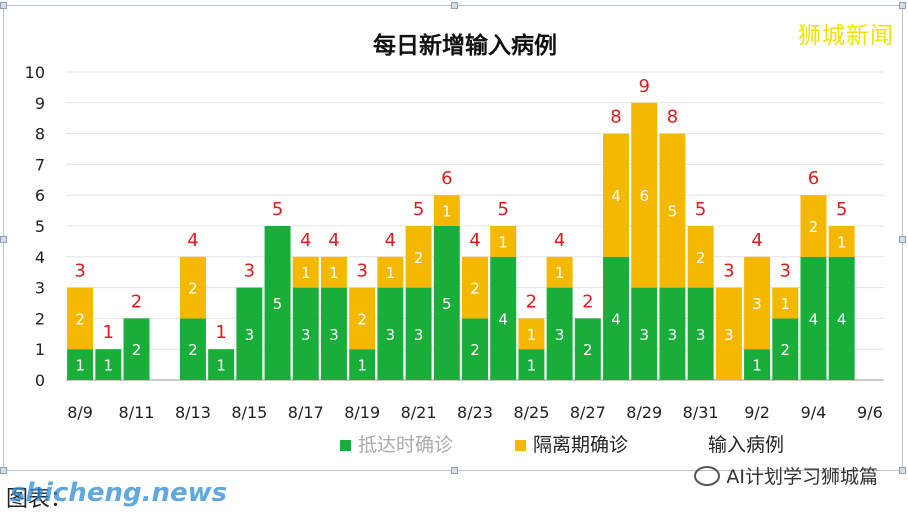 Image resolution: width=908 pixels, height=515 pixels. I want to click on x-tick-label: 8/25, so click(531, 412).